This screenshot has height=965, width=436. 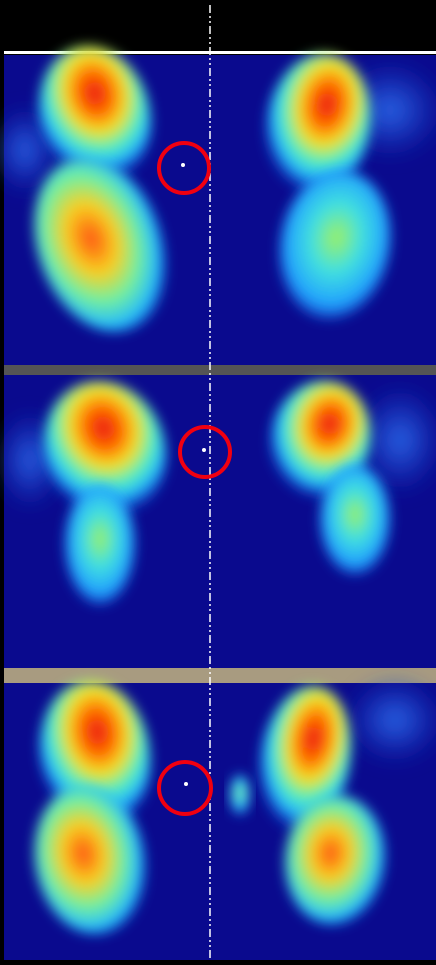 What do you see at coordinates (220, 52) in the screenshot?
I see `top-rule` at bounding box center [220, 52].